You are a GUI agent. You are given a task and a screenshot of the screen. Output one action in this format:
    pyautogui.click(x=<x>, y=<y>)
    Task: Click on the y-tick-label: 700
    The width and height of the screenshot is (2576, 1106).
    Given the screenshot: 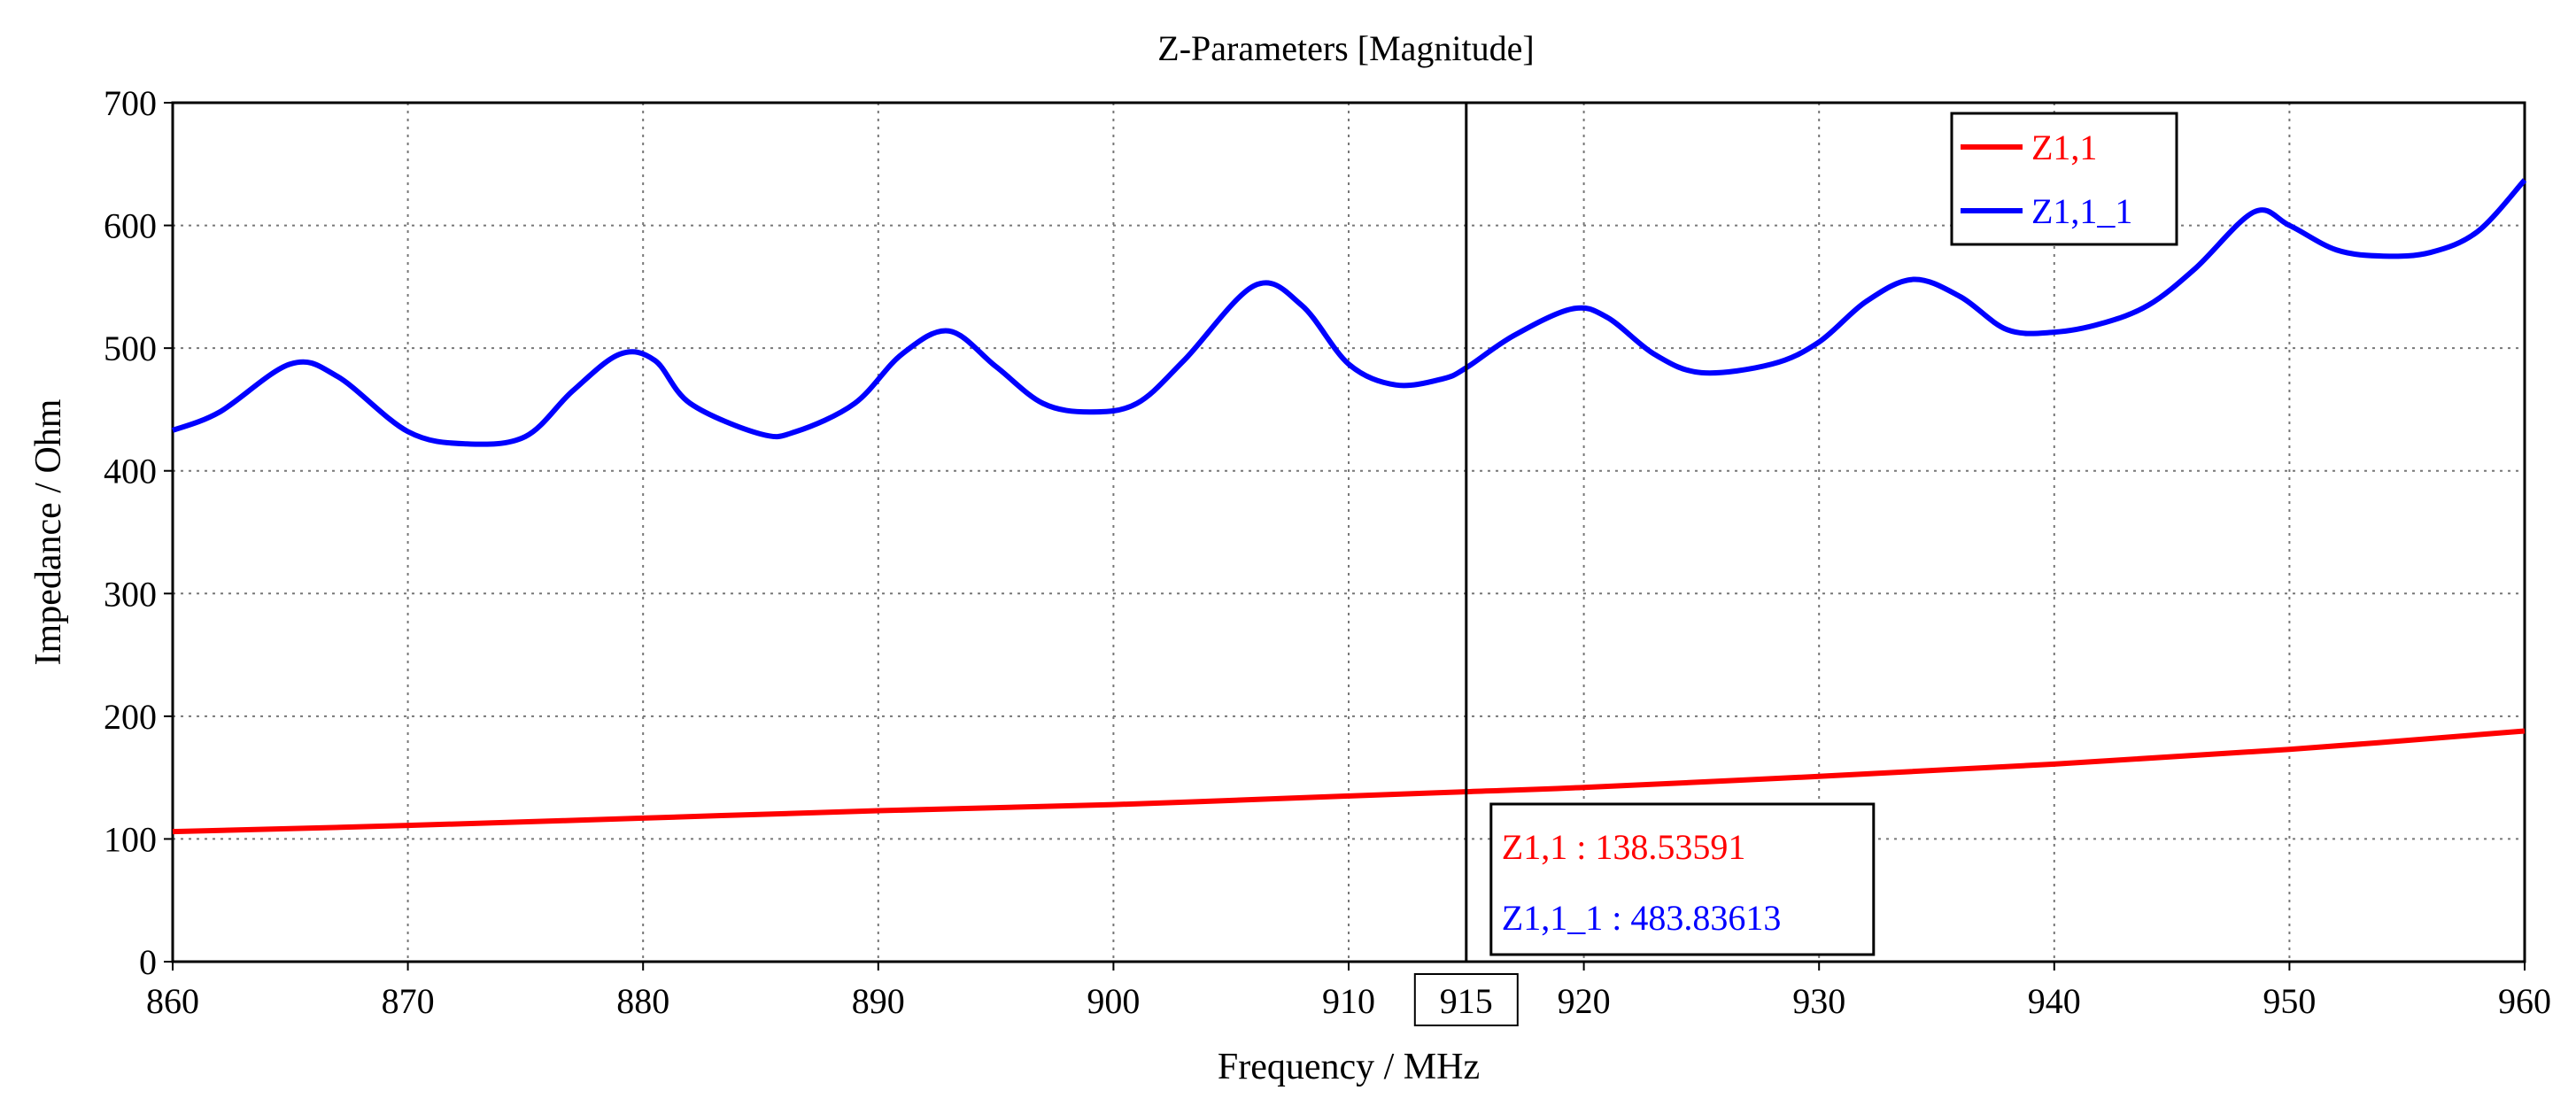 What is the action you would take?
    pyautogui.click(x=130, y=103)
    